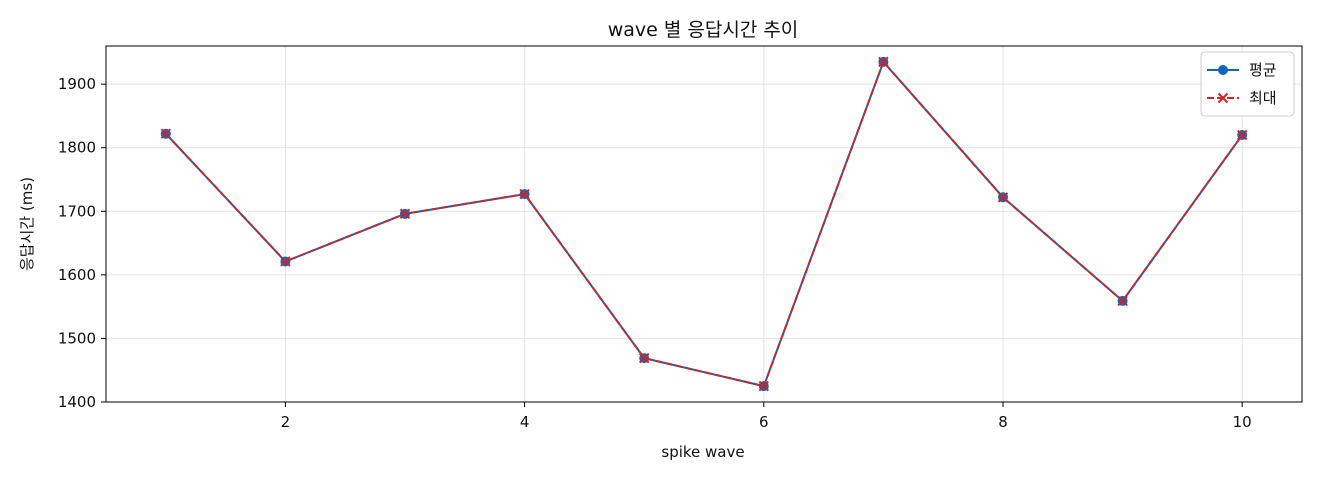 The height and width of the screenshot is (480, 1320). I want to click on y-tick-label: 1800, so click(77, 148).